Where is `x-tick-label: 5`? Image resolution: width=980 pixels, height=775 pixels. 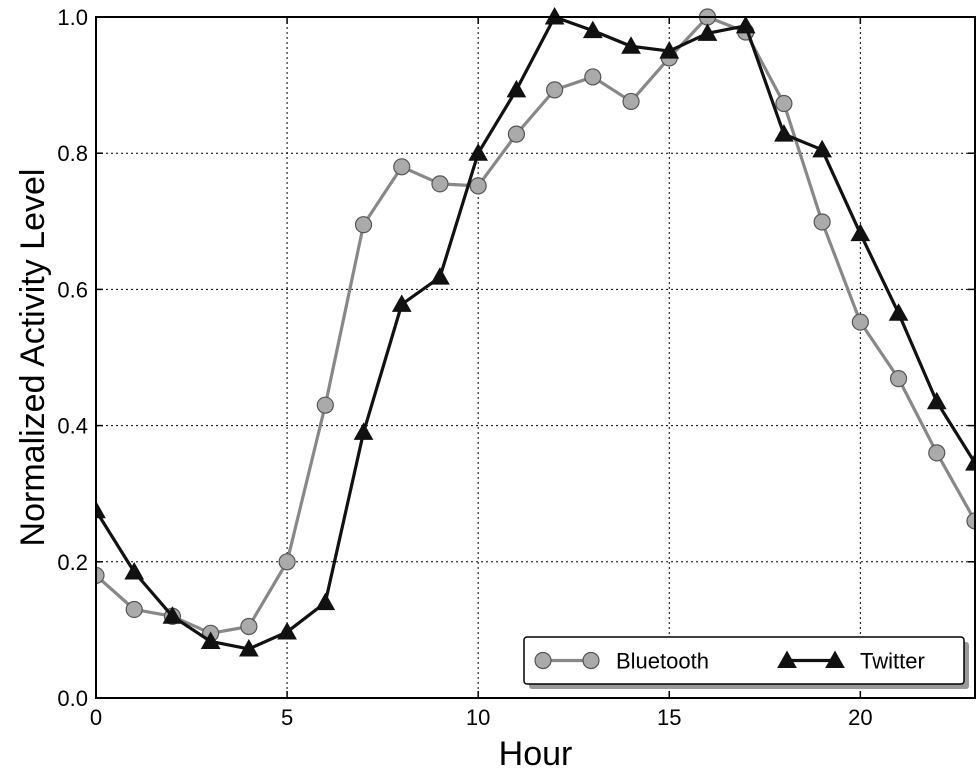 x-tick-label: 5 is located at coordinates (287, 717).